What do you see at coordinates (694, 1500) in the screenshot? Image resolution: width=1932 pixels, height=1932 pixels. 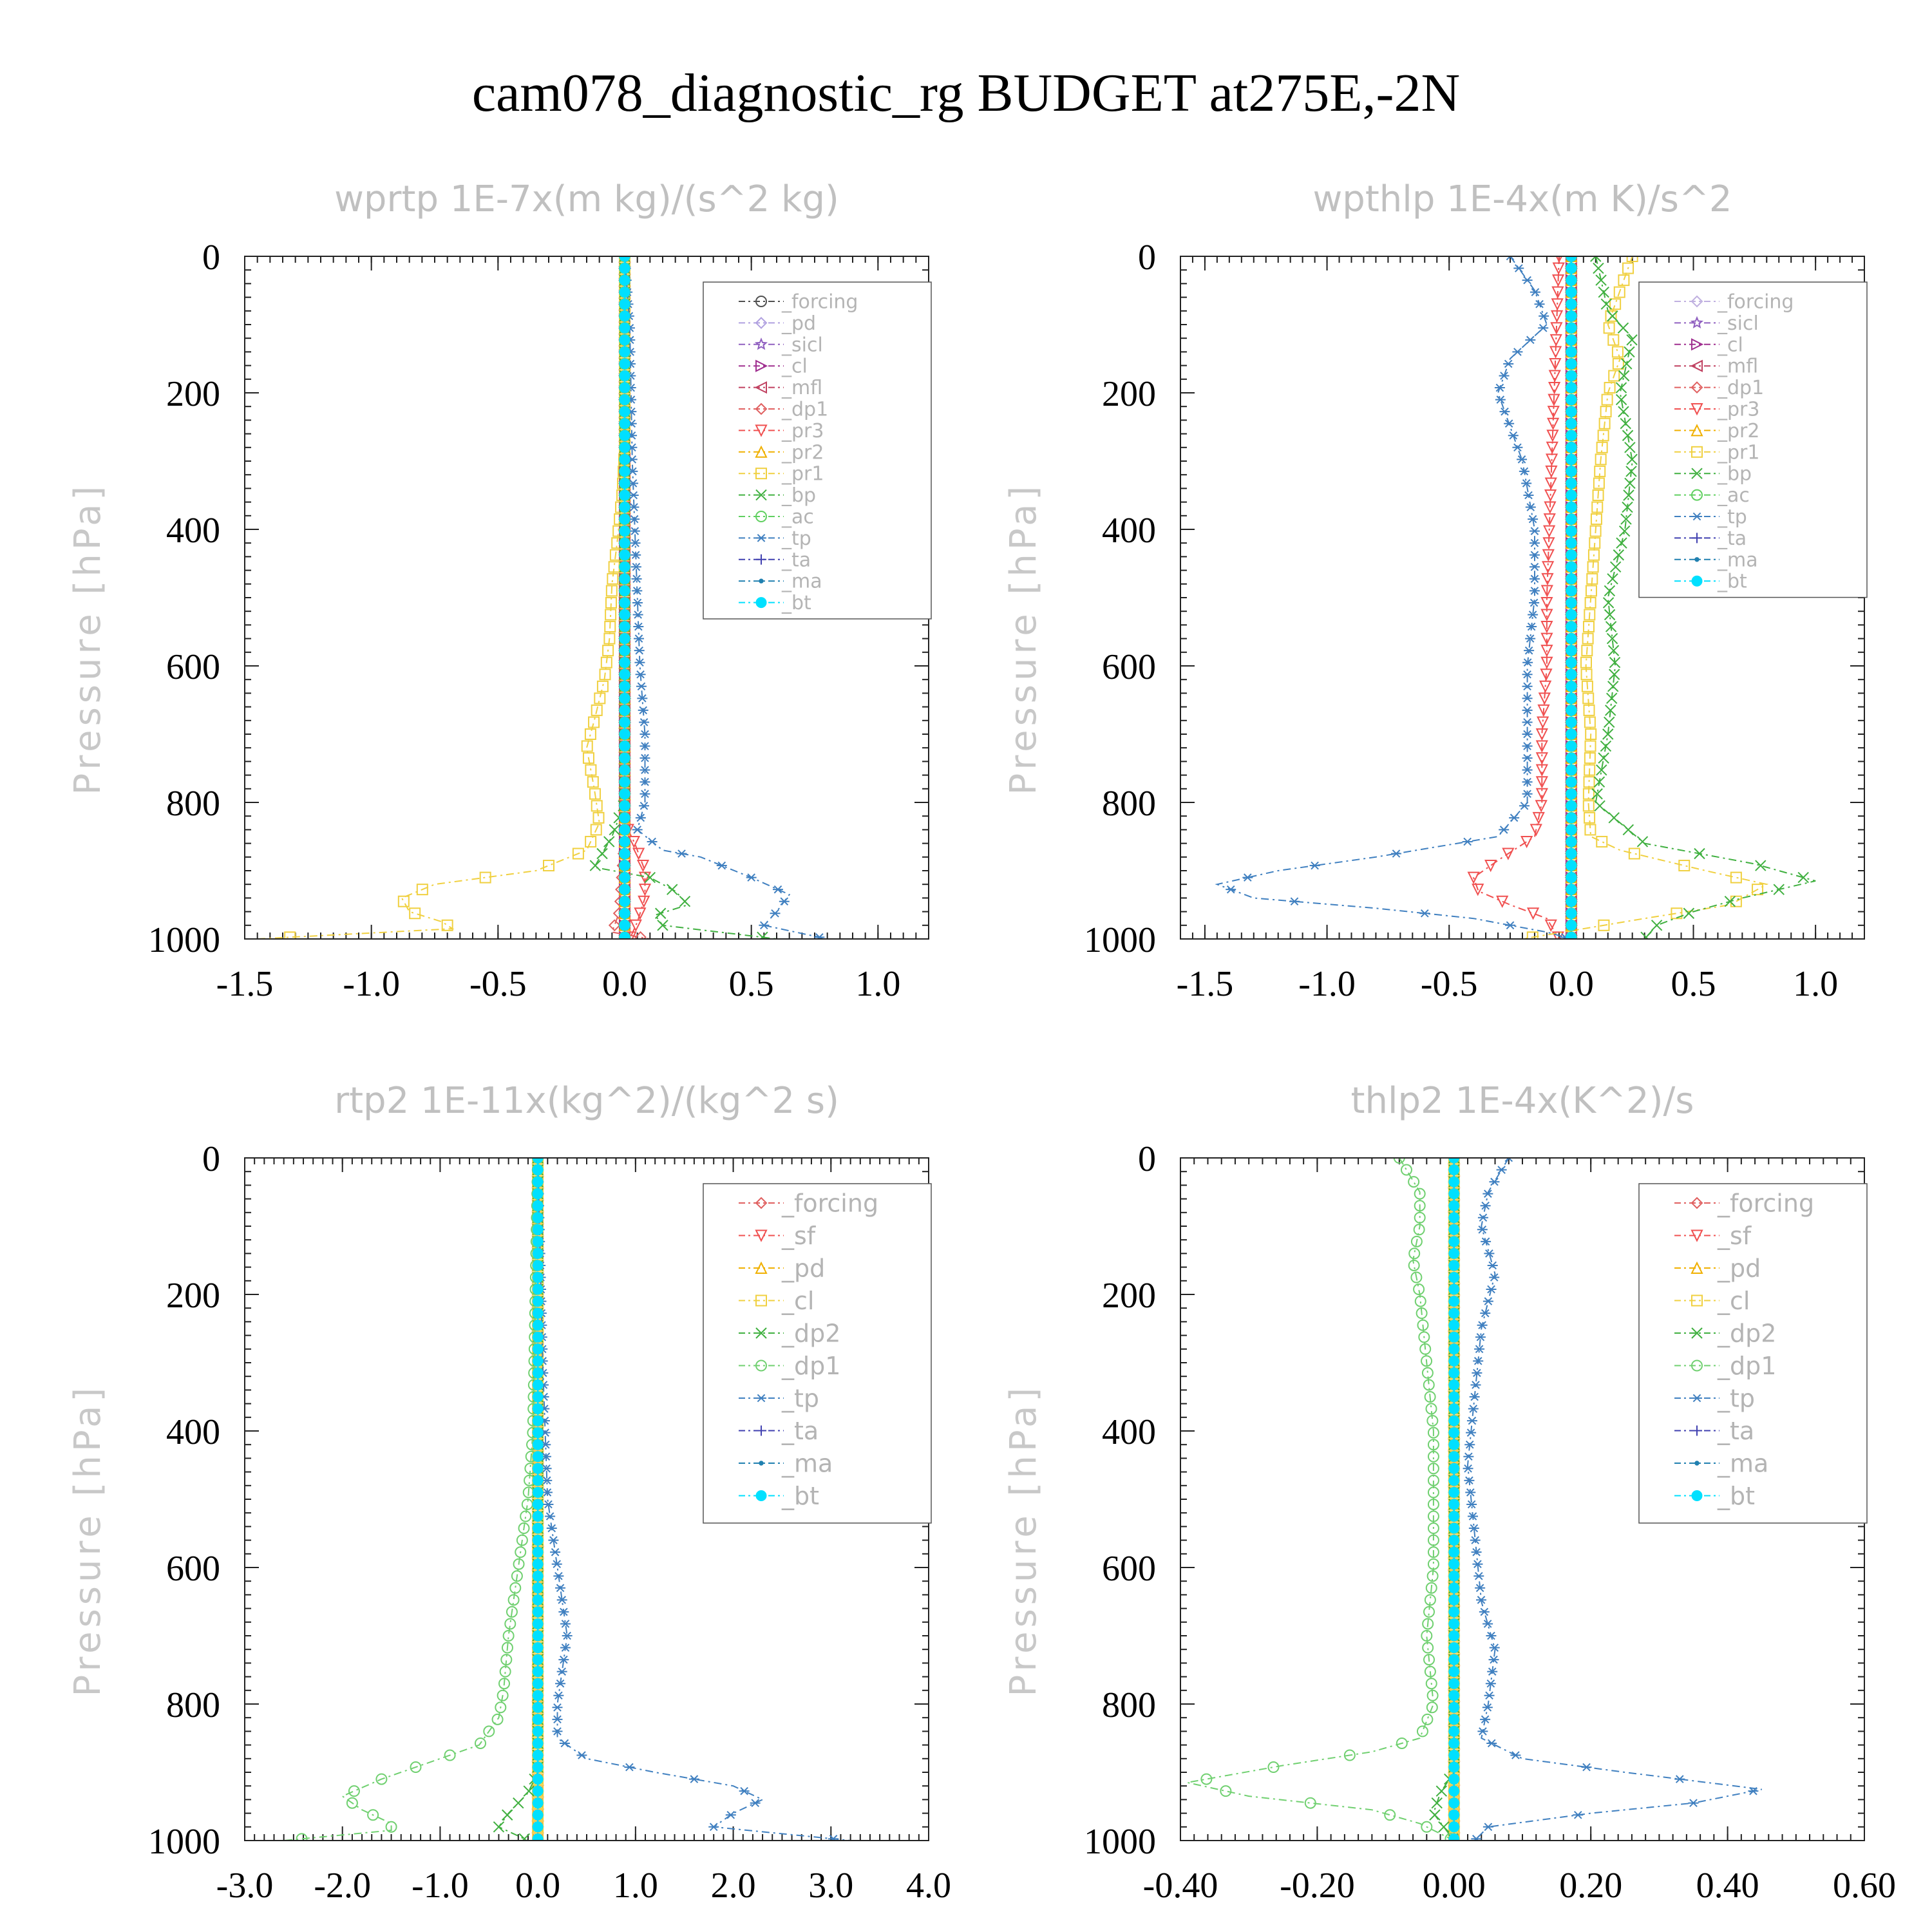 I see `series-line` at bounding box center [694, 1500].